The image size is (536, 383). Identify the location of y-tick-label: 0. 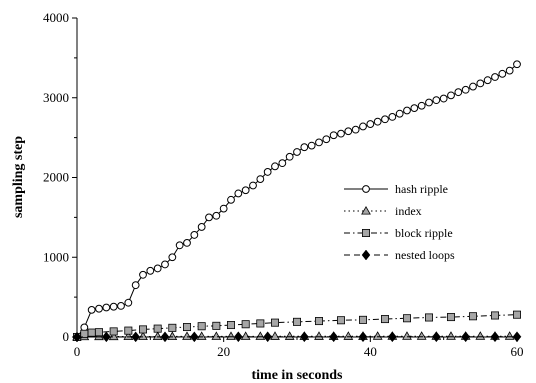
(66, 336).